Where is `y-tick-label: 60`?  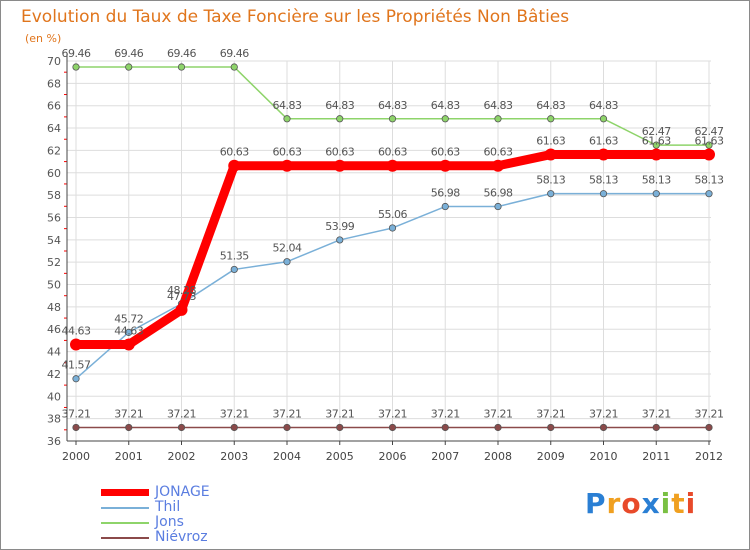 y-tick-label: 60 is located at coordinates (54, 173).